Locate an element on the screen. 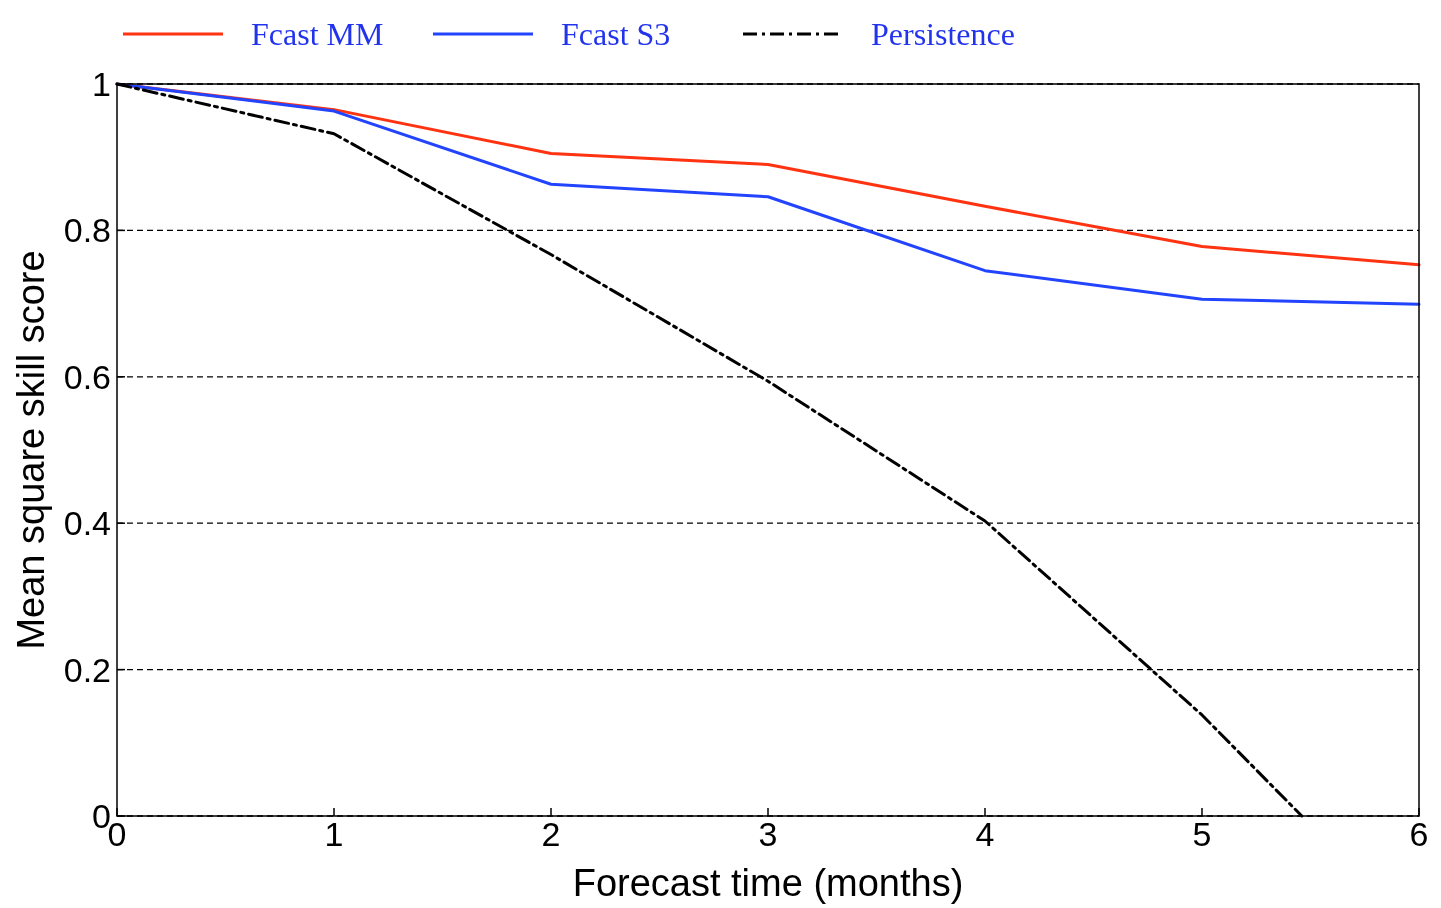  y-tick-label: 0.6 is located at coordinates (87, 376).